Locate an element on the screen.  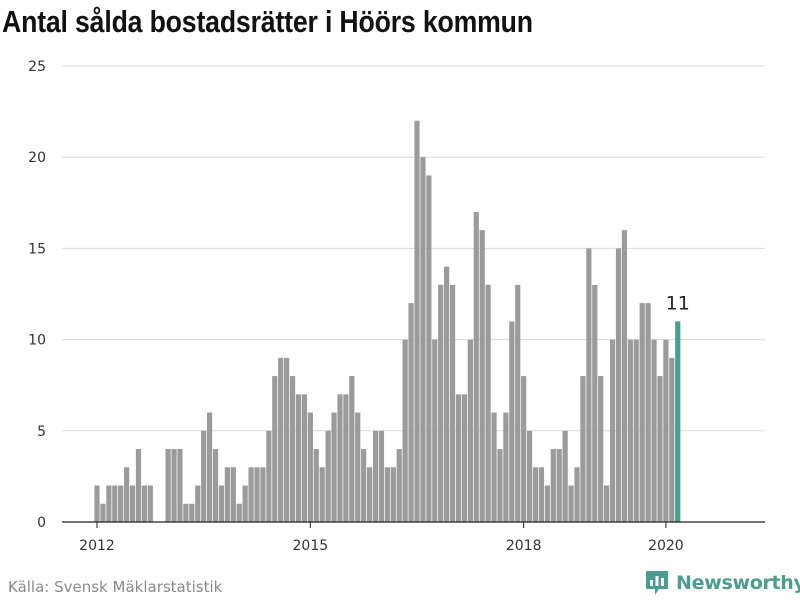
y-tick-label: 25 is located at coordinates (37, 67).